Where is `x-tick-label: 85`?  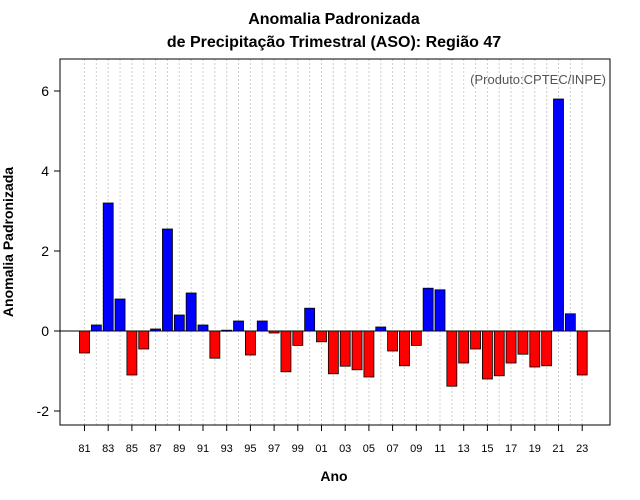
x-tick-label: 85 is located at coordinates (132, 449).